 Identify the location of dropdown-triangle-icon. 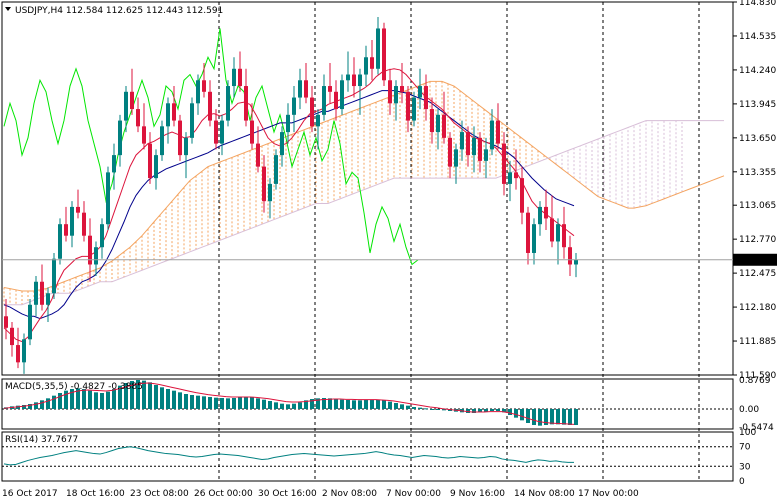
(8, 9).